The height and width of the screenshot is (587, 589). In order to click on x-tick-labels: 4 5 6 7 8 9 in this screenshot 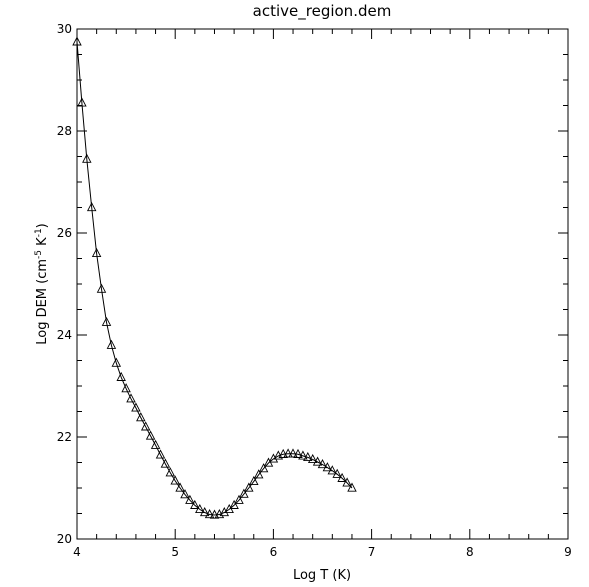, I will do `click(322, 552)`.